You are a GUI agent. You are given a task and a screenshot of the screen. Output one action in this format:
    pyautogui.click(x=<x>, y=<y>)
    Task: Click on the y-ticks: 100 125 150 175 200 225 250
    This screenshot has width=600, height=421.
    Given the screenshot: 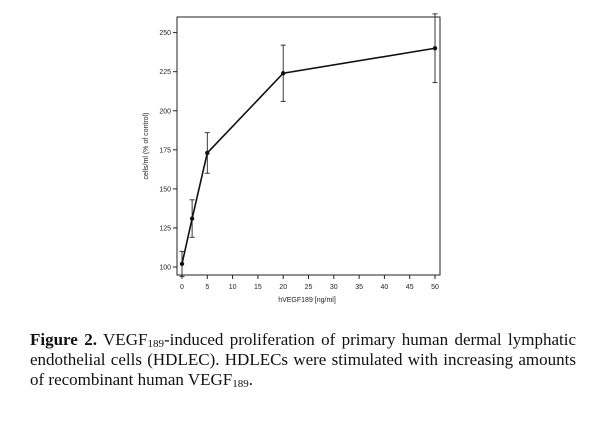 What is the action you would take?
    pyautogui.click(x=168, y=151)
    